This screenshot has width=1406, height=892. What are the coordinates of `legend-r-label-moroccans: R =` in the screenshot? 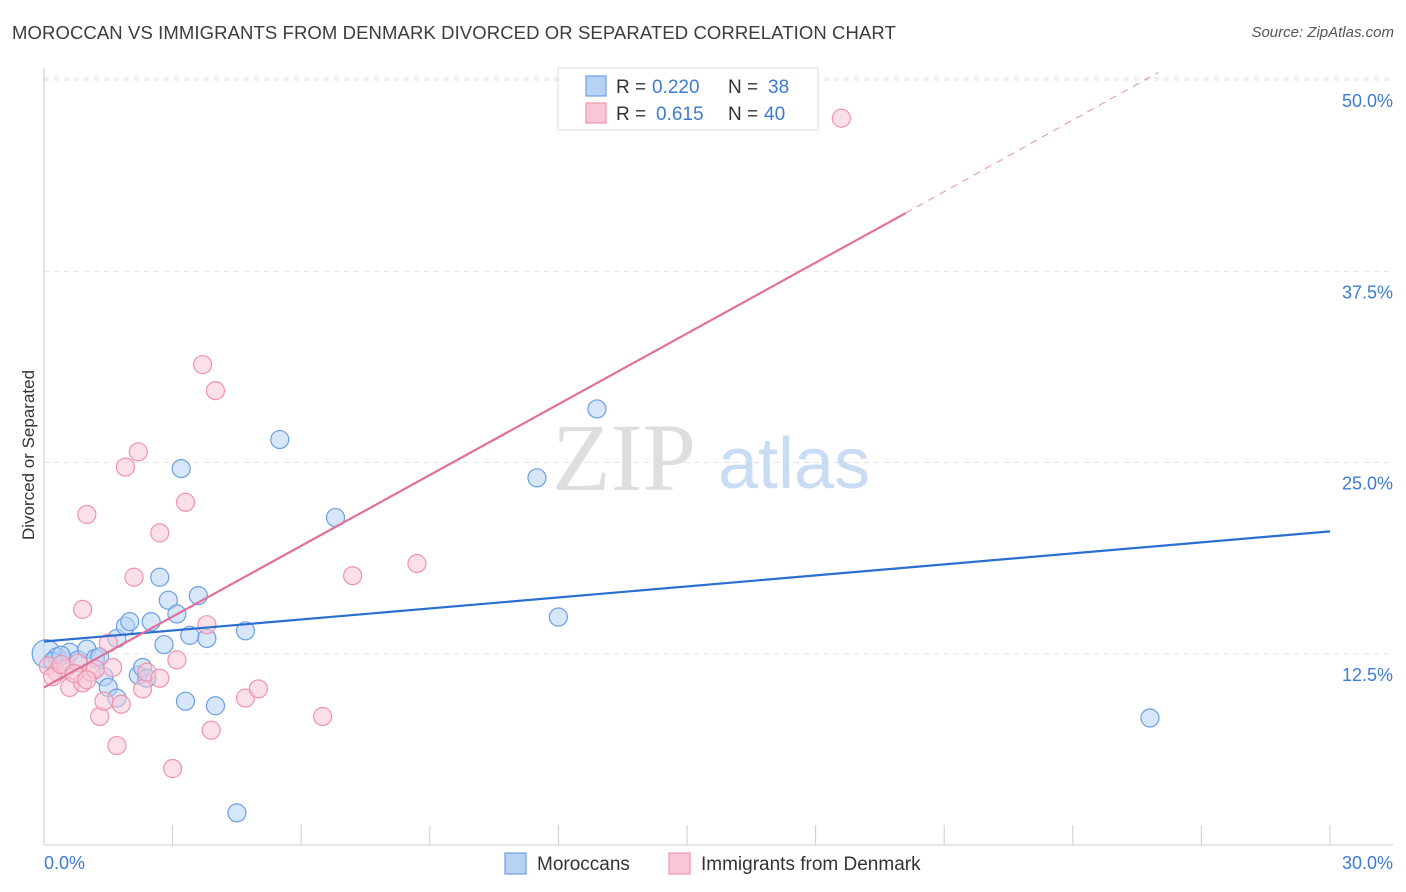 It's located at (631, 87).